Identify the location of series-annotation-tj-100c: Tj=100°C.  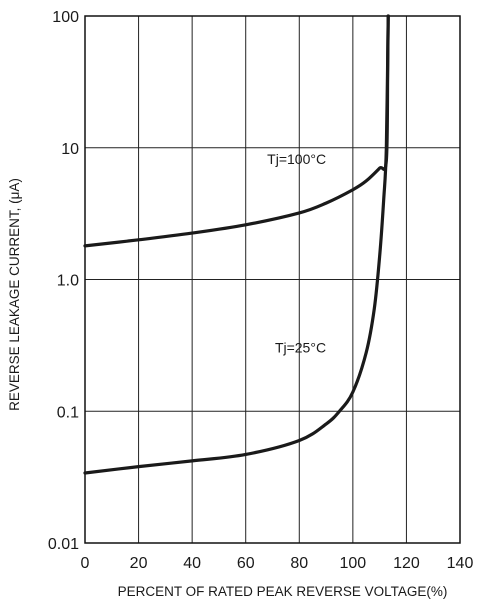
(296, 159).